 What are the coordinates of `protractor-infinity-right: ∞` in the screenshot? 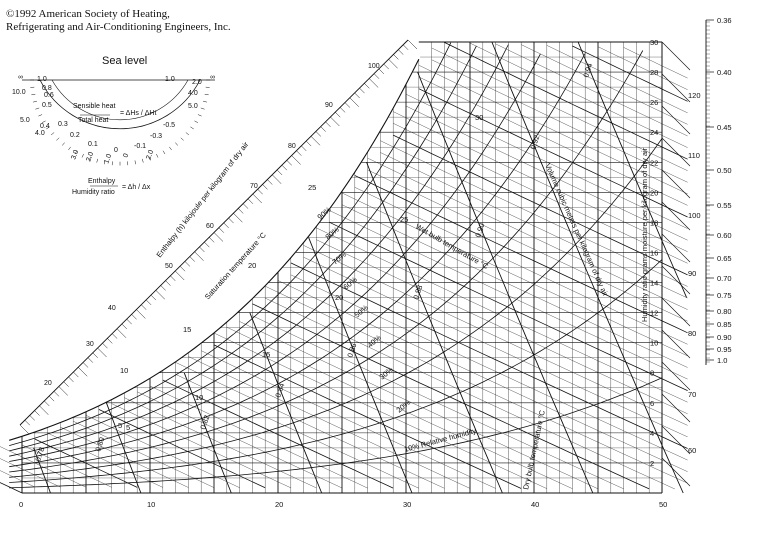 It's located at (212, 77).